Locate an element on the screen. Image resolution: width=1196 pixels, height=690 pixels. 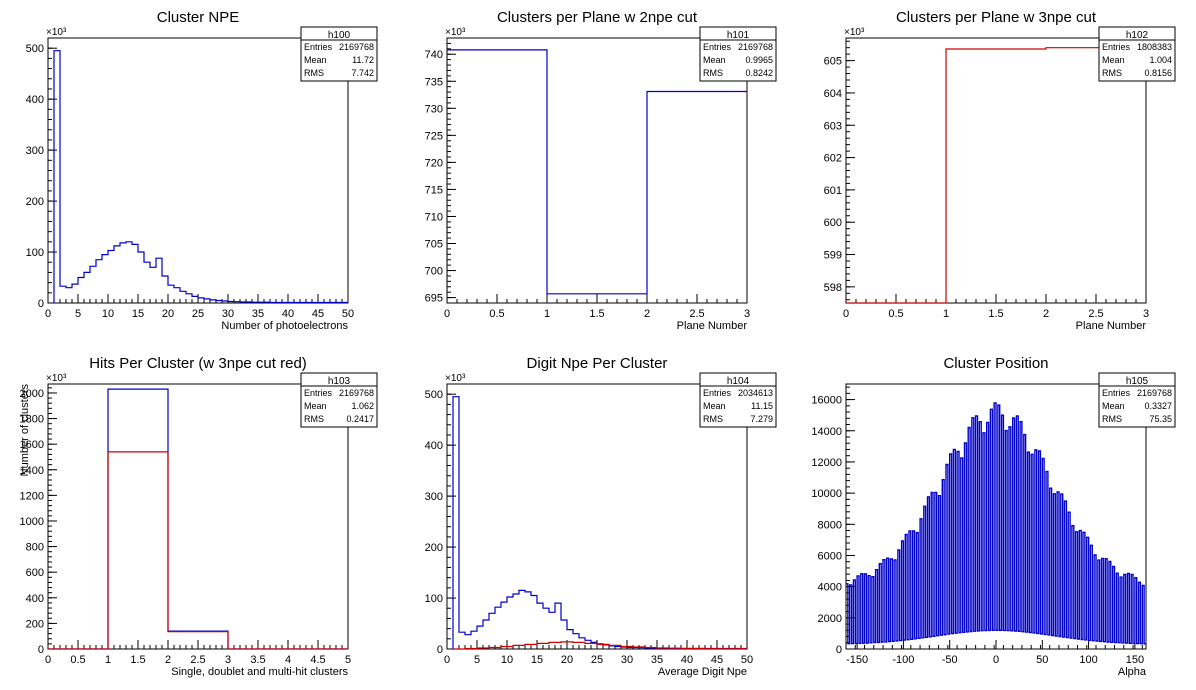
stats-row-value: 2034613 is located at coordinates (755, 393).